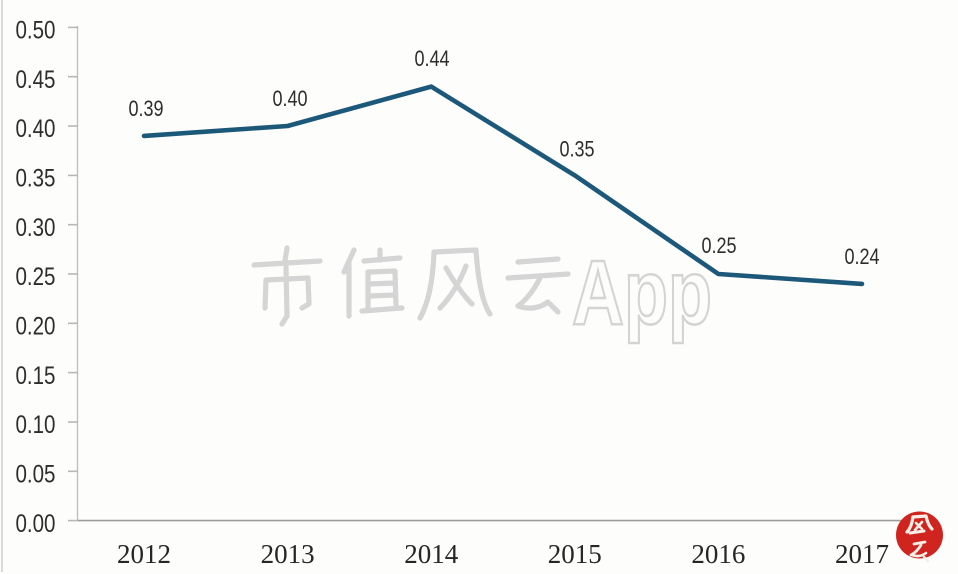 Image resolution: width=958 pixels, height=574 pixels. What do you see at coordinates (144, 554) in the screenshot?
I see `svg-text: 2012` at bounding box center [144, 554].